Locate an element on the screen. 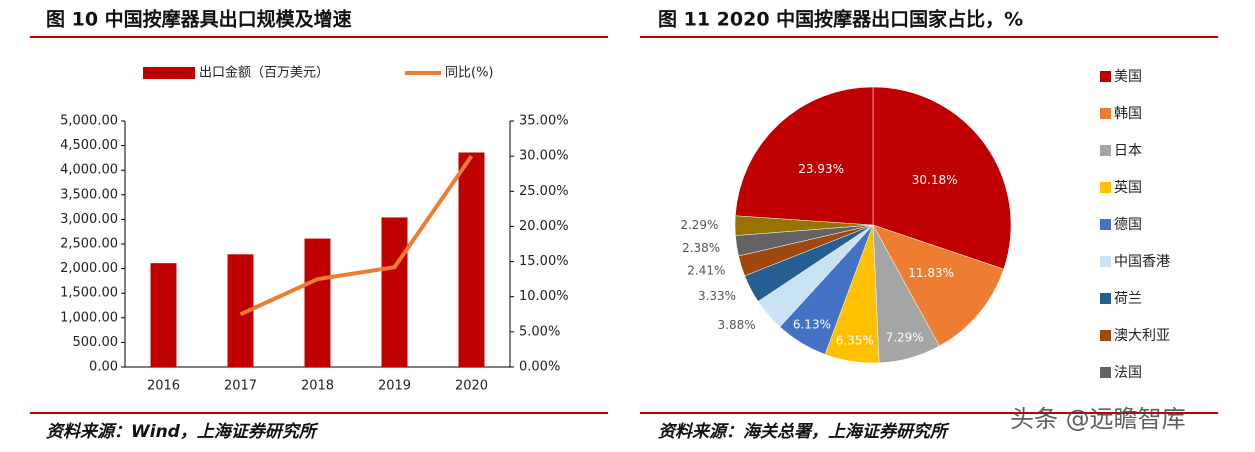  y-tick-label: 2,500.00 is located at coordinates (89, 244).